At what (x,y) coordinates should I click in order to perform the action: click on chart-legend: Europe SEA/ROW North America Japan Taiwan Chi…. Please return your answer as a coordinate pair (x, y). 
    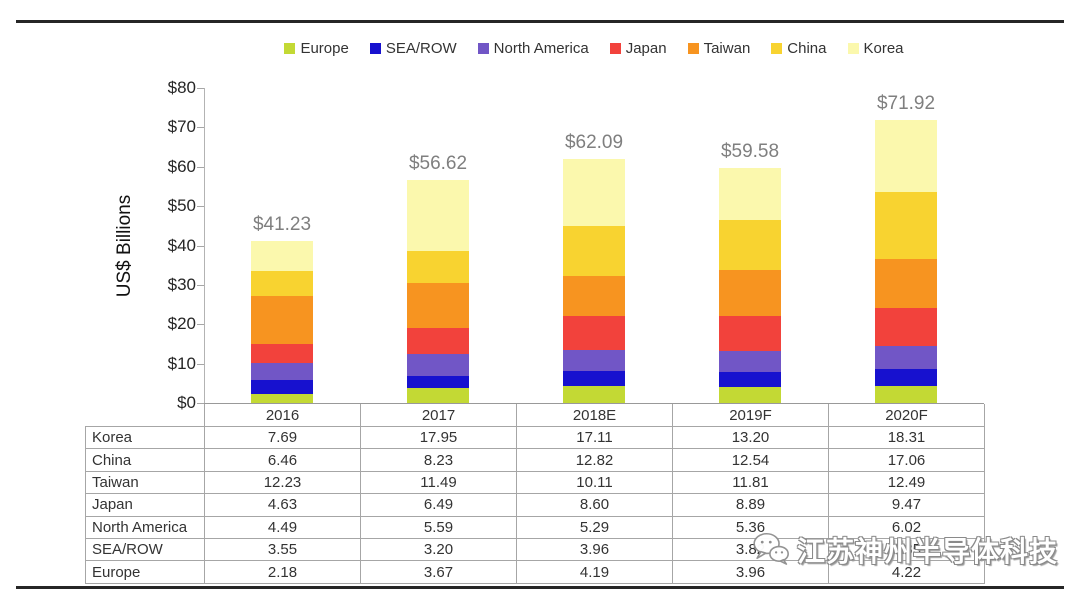
    Looking at the image, I should click on (594, 48).